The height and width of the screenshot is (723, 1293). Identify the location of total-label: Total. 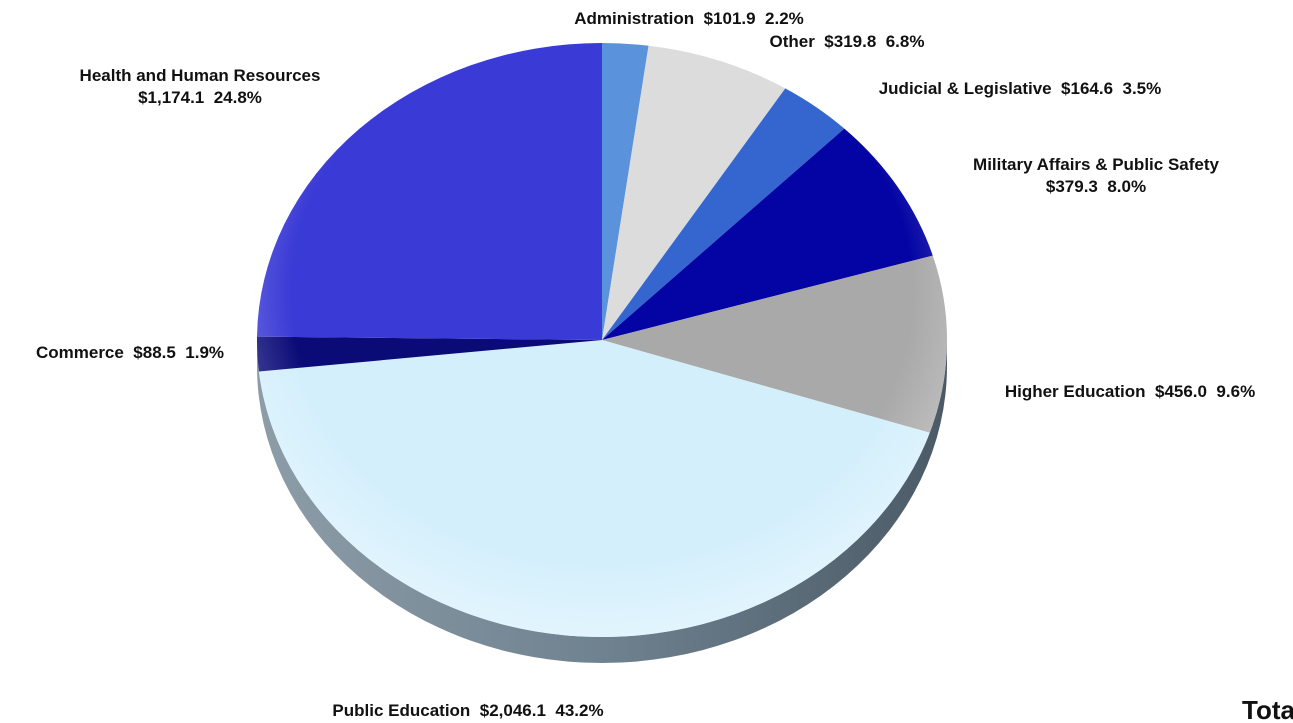
(1267, 709).